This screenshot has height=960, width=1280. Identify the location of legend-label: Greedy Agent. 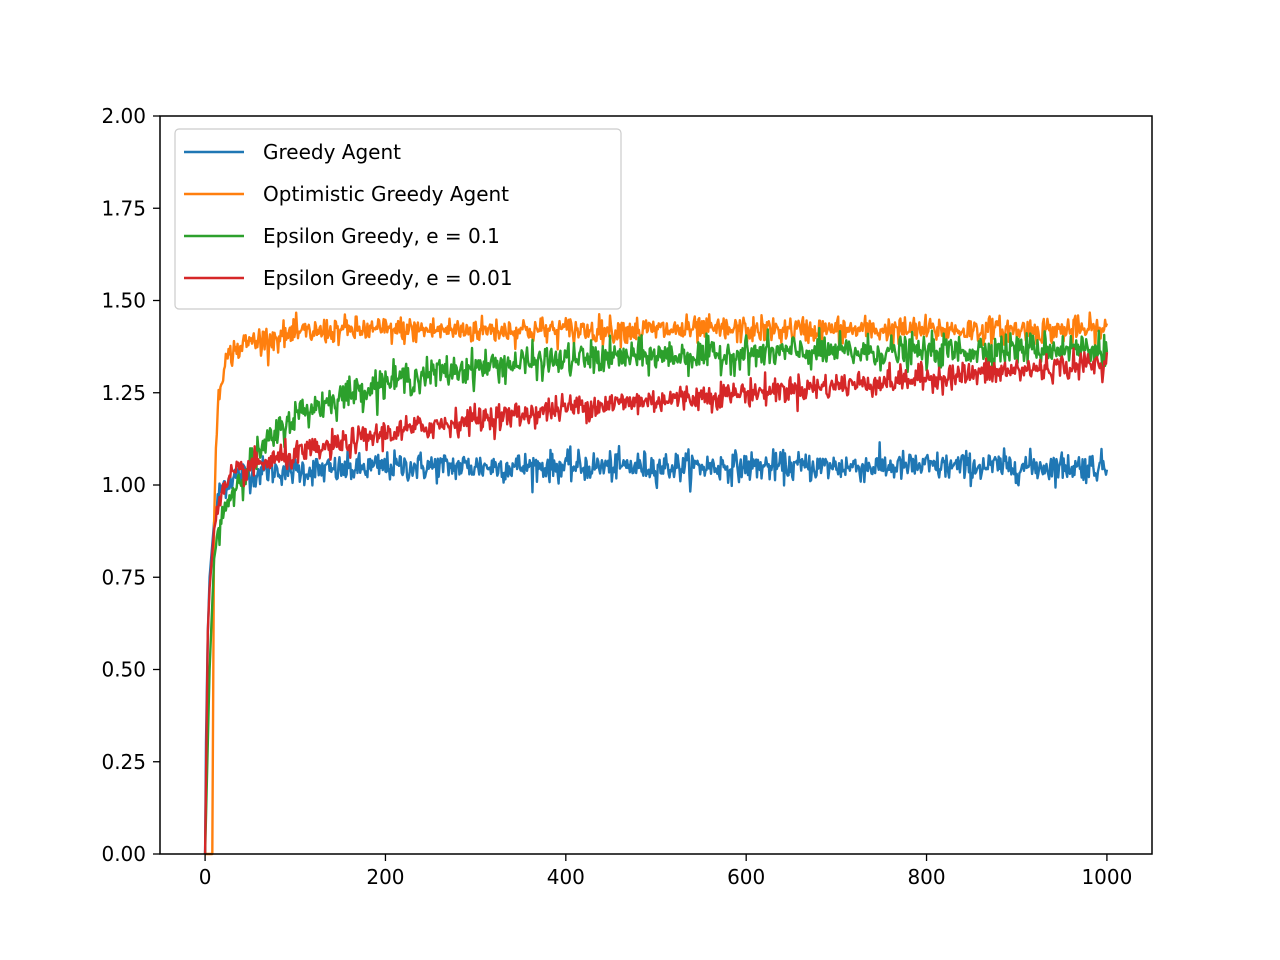
(332, 152).